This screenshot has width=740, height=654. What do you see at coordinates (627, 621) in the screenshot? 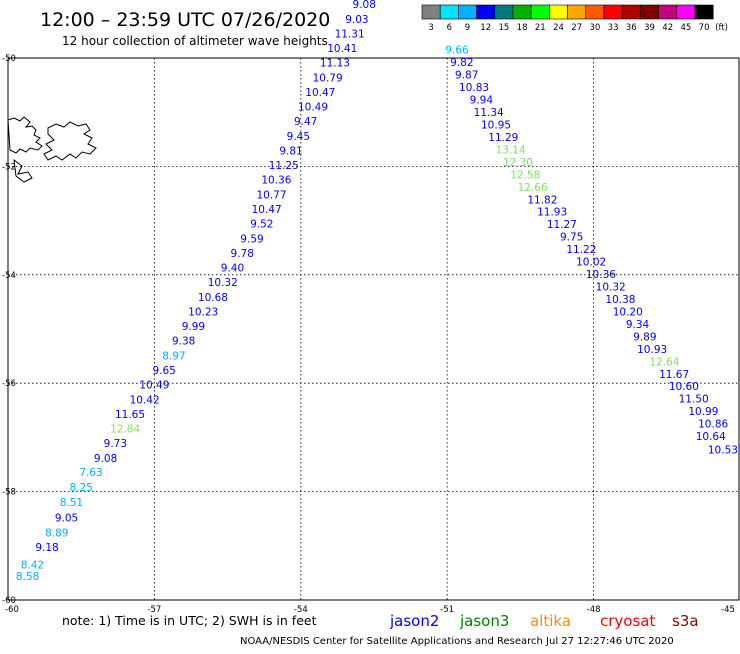
I see `satellite-legend-entry: cryosat` at bounding box center [627, 621].